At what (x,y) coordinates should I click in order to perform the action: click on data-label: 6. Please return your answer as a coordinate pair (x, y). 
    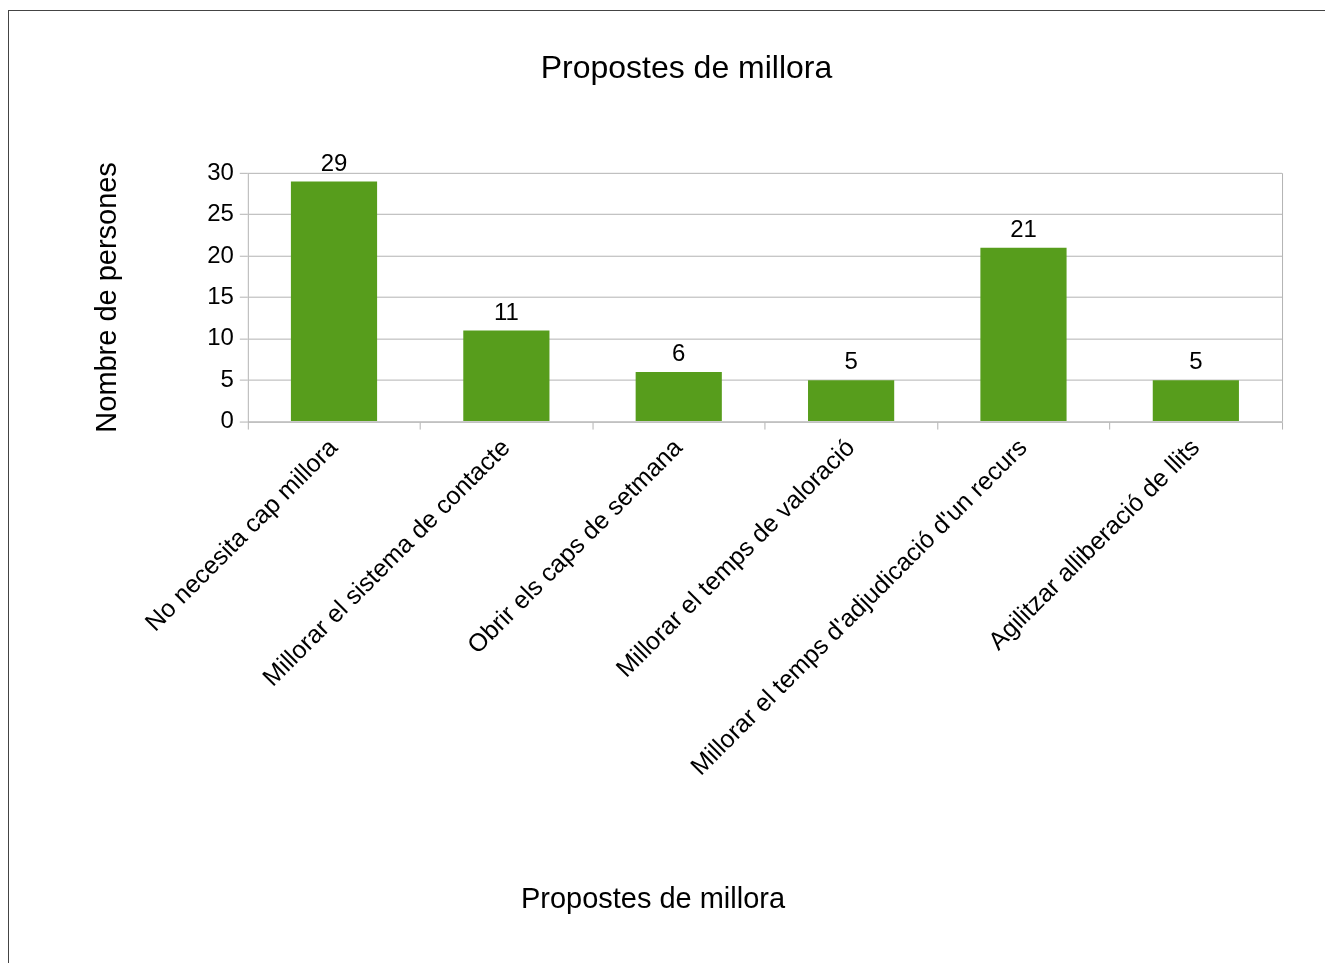
    Looking at the image, I should click on (679, 352).